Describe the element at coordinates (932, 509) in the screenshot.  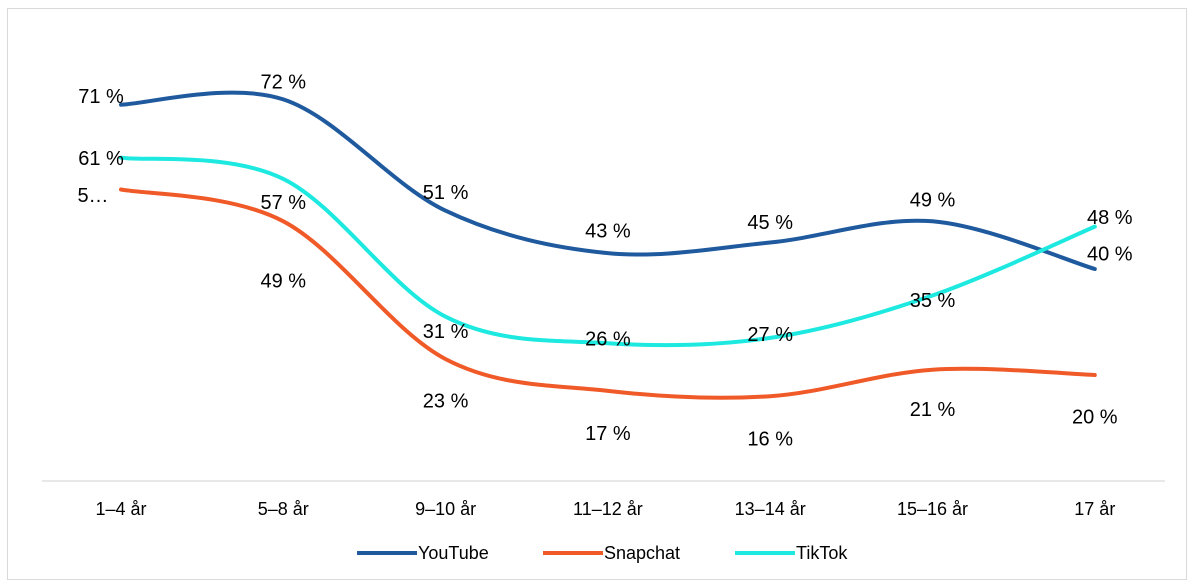
I see `x-tick-label: 15–16 år` at that location.